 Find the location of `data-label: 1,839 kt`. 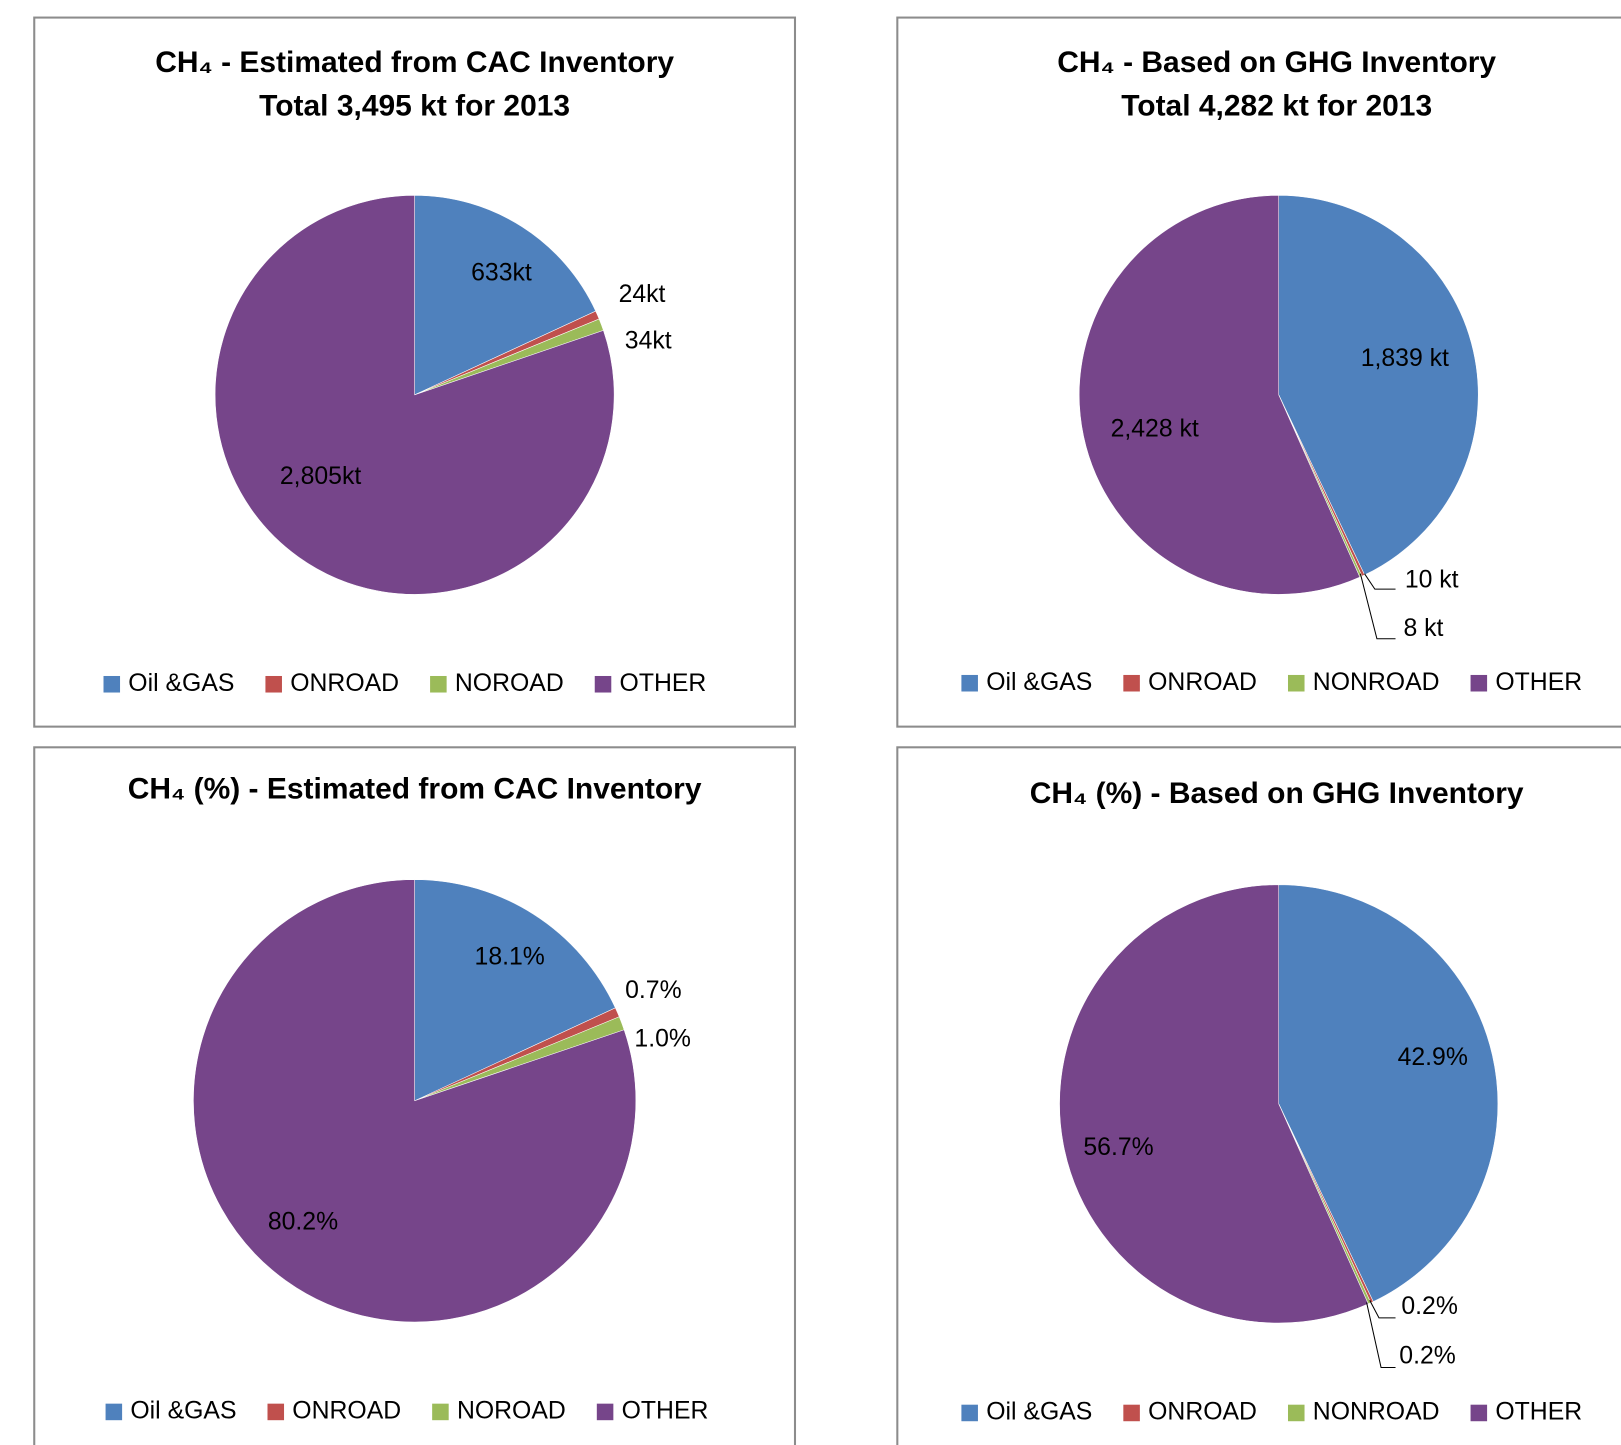

data-label: 1,839 kt is located at coordinates (1405, 358).